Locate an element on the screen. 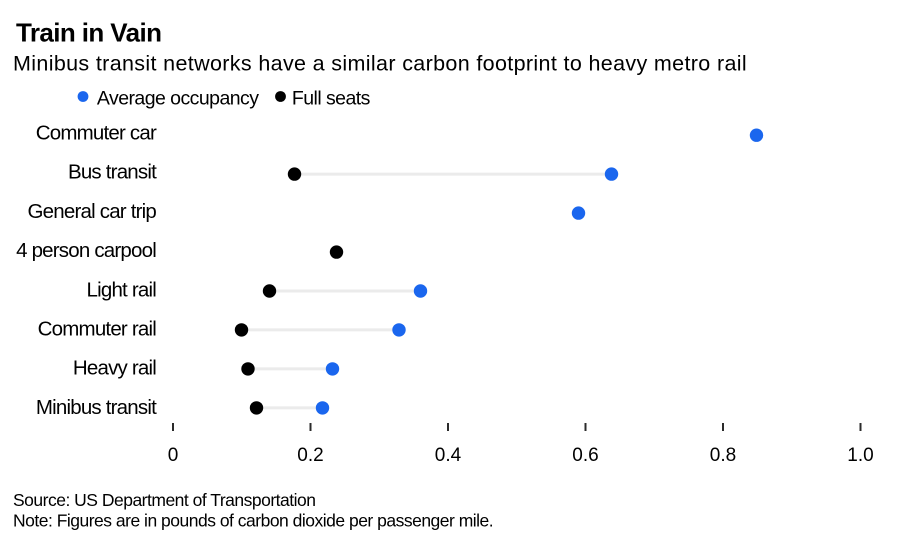  svg-text: Full seats is located at coordinates (331, 99).